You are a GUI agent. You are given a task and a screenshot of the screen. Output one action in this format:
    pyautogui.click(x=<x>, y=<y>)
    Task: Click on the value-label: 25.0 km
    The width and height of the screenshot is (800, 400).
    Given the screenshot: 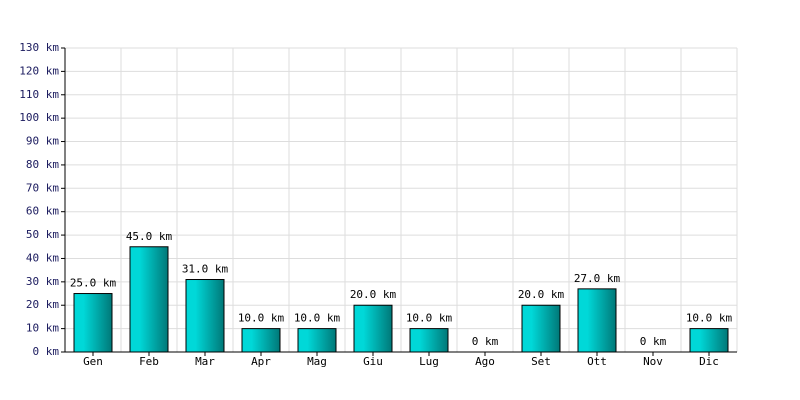 What is the action you would take?
    pyautogui.click(x=93, y=283)
    